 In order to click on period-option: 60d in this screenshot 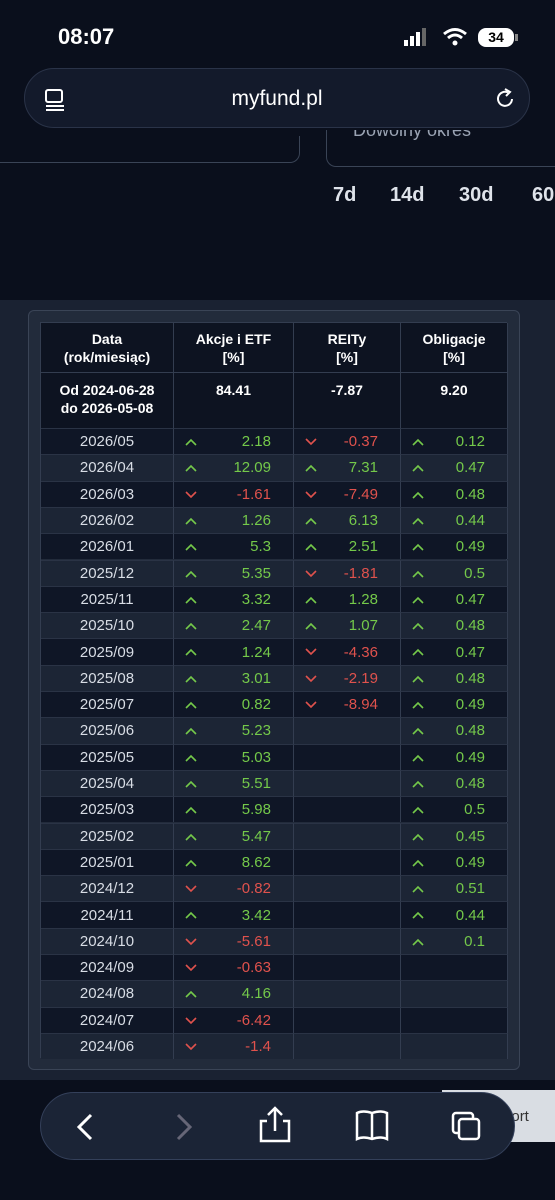, I will do `click(543, 195)`.